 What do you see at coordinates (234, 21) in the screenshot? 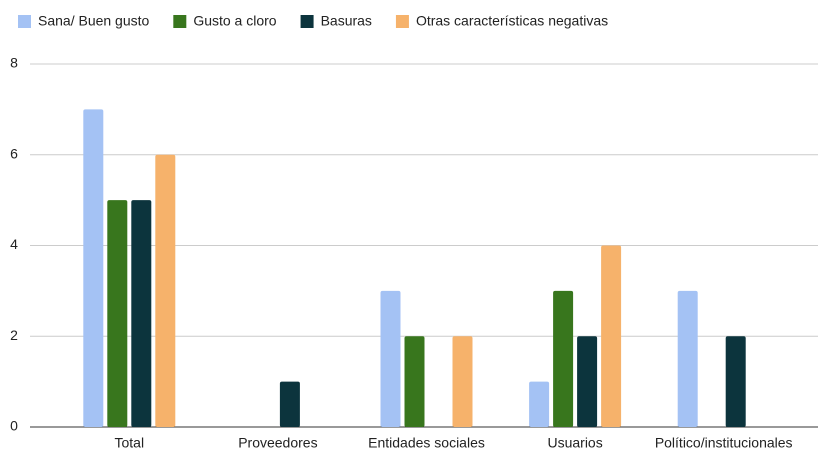
I see `legend-label: Gusto a cloro` at bounding box center [234, 21].